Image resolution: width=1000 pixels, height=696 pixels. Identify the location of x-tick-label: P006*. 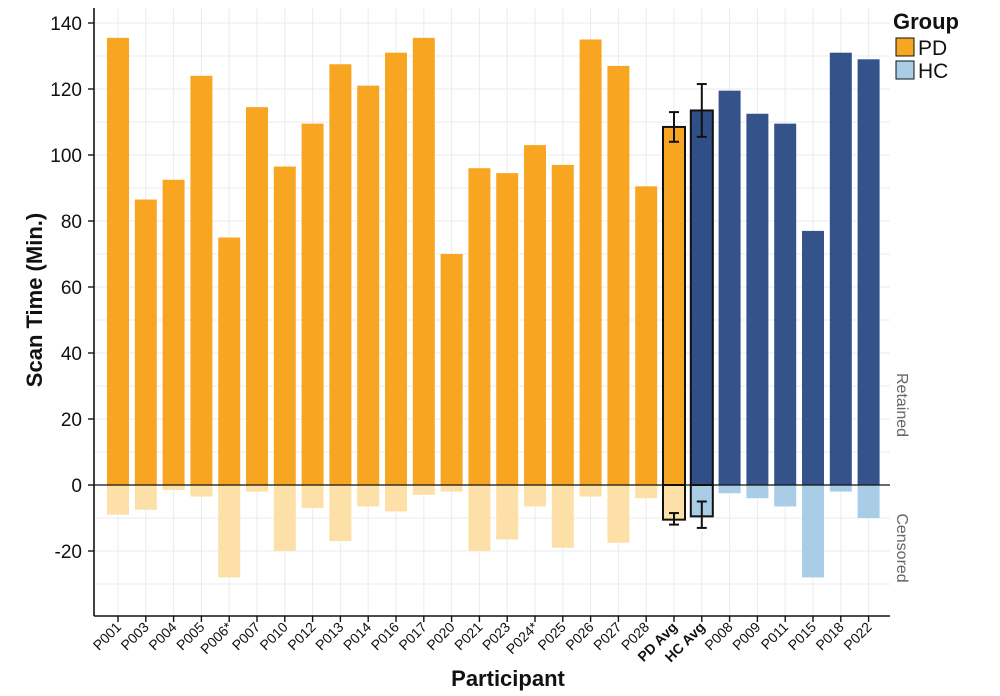
(216, 637).